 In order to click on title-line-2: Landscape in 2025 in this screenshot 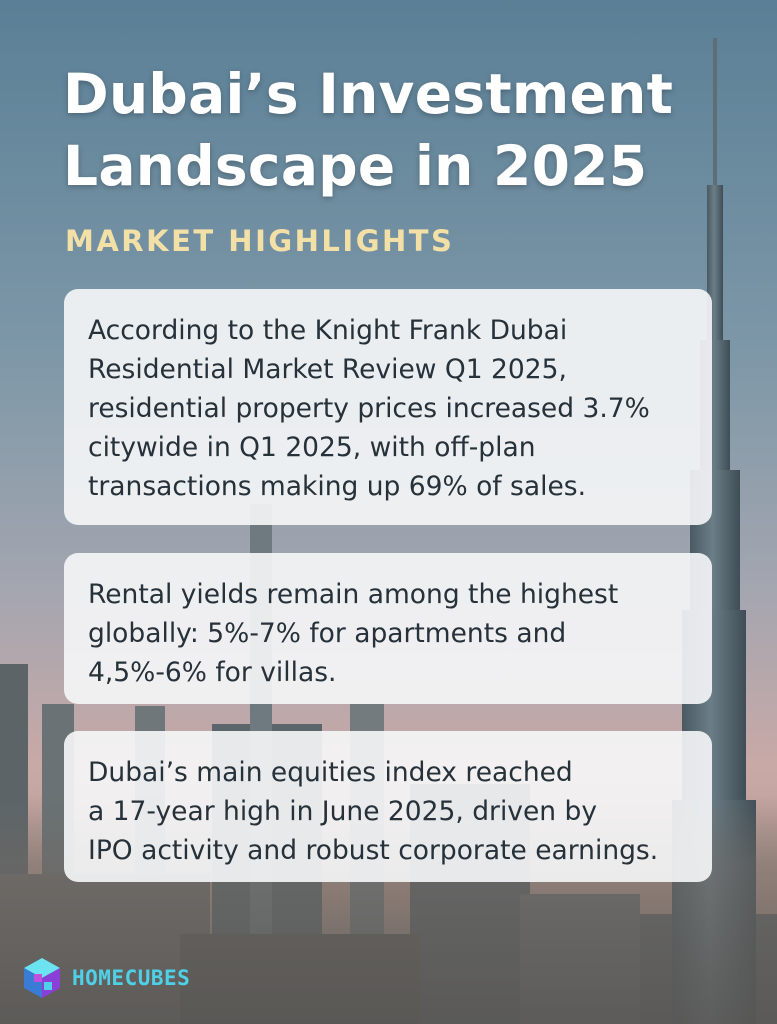, I will do `click(355, 166)`.